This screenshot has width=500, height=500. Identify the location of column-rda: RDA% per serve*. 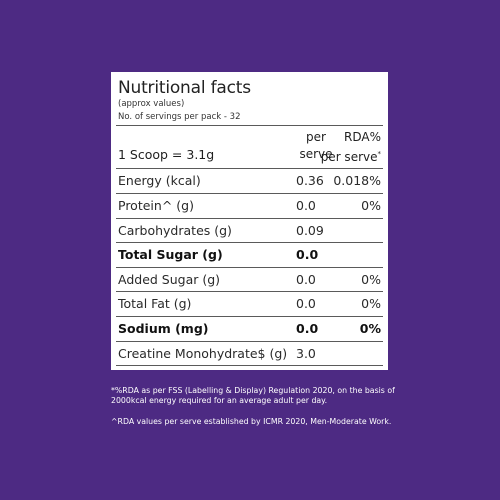
(351, 147).